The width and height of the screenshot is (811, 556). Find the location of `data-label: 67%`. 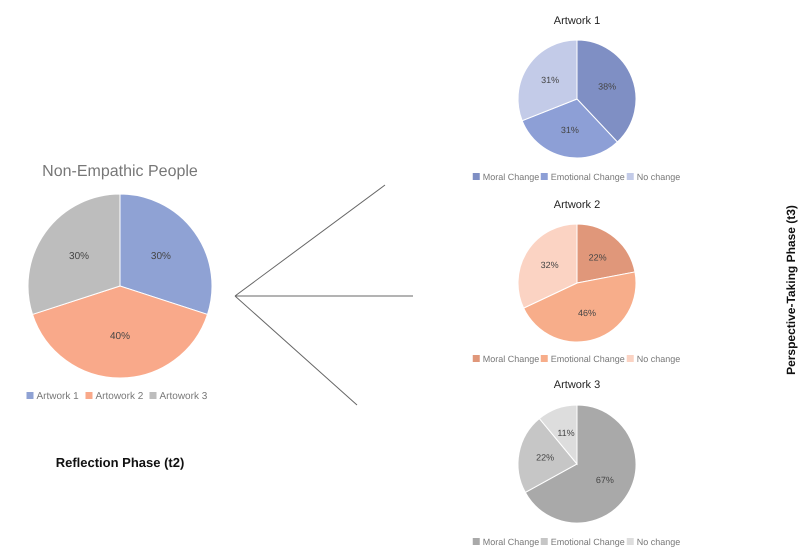

data-label: 67% is located at coordinates (605, 479).